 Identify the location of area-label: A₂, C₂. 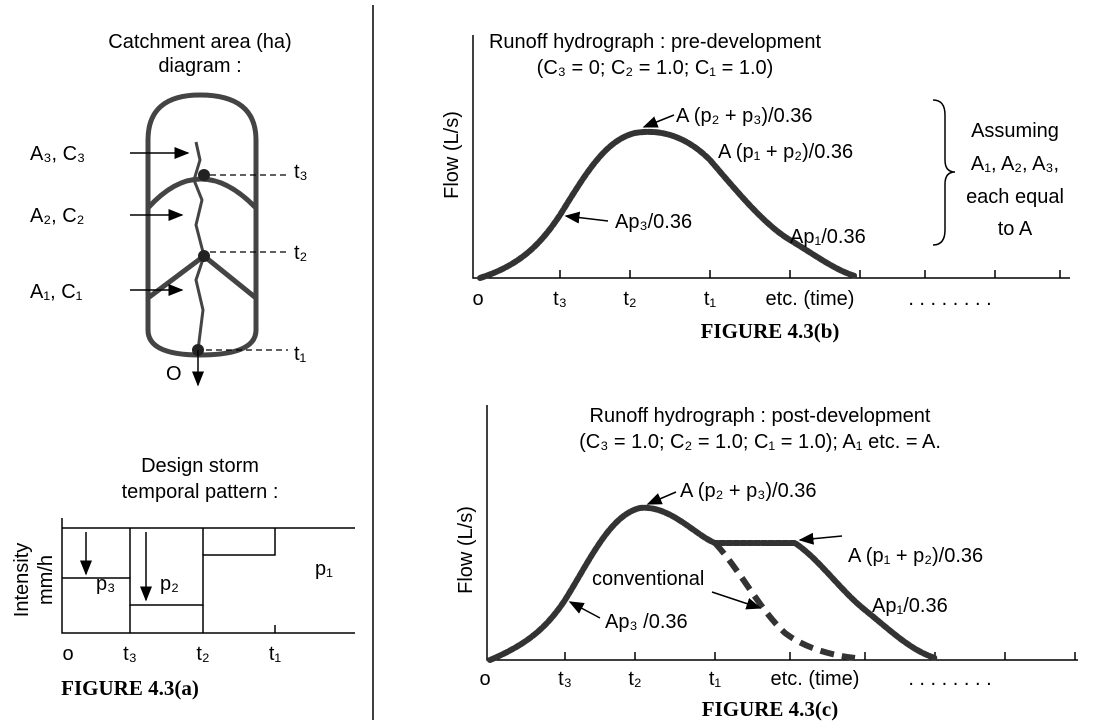
(57, 216).